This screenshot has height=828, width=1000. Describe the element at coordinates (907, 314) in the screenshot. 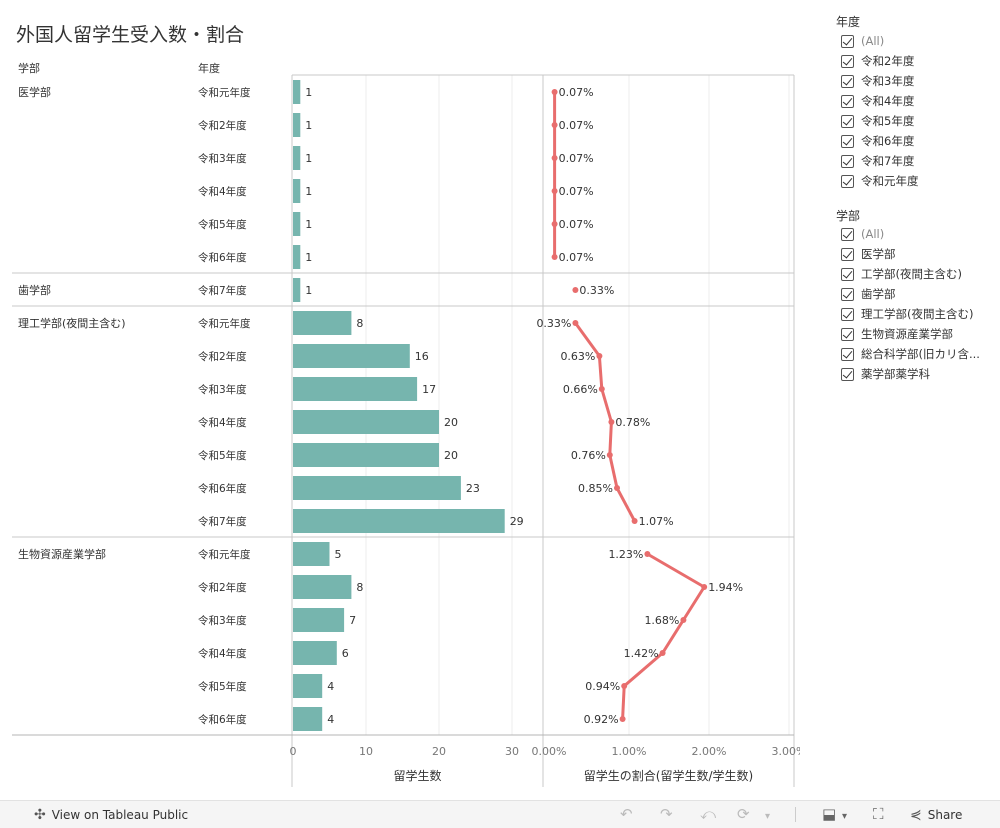

I see `faculty-filter-item: 理工学部(夜間主含む)` at that location.